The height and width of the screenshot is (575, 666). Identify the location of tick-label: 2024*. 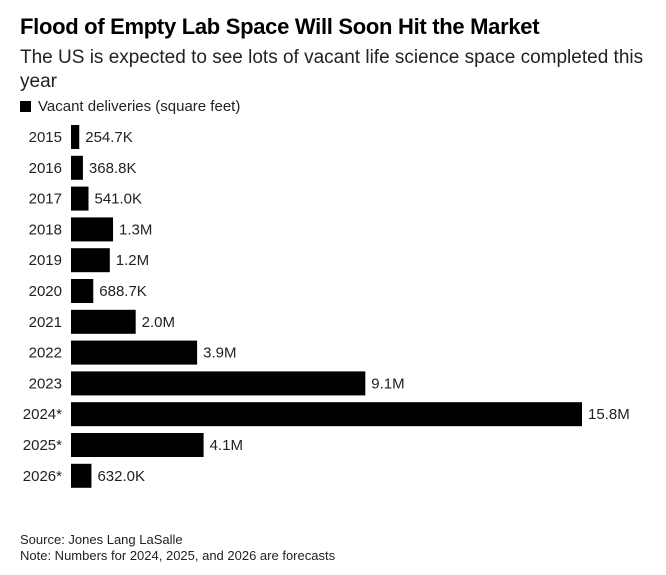
(42, 414).